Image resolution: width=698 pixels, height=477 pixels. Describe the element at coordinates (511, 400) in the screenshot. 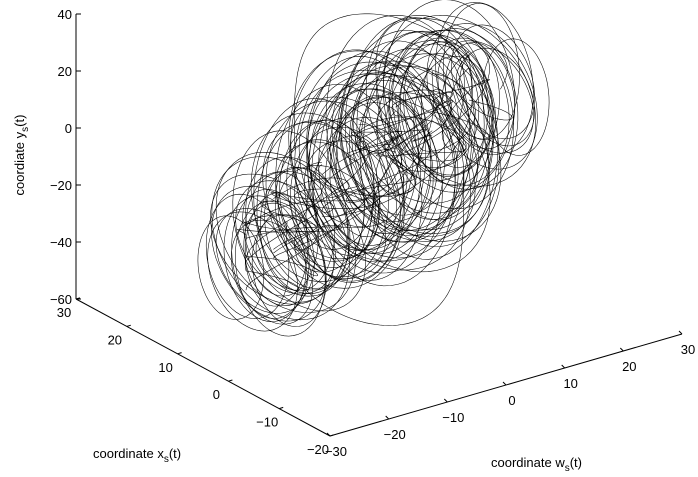

I see `w-tick-label: 0` at that location.